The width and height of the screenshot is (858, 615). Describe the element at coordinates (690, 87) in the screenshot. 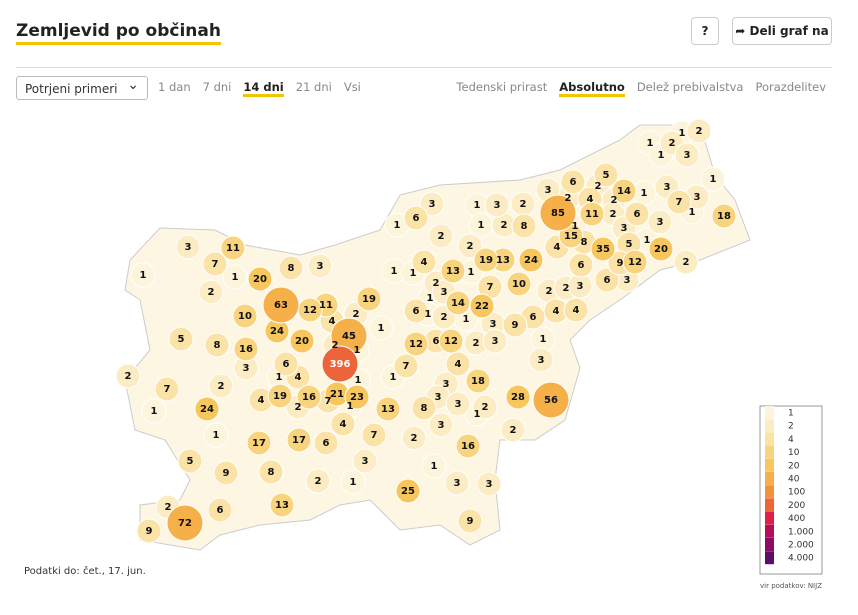

I see `tab: Delež prebivalstva` at that location.